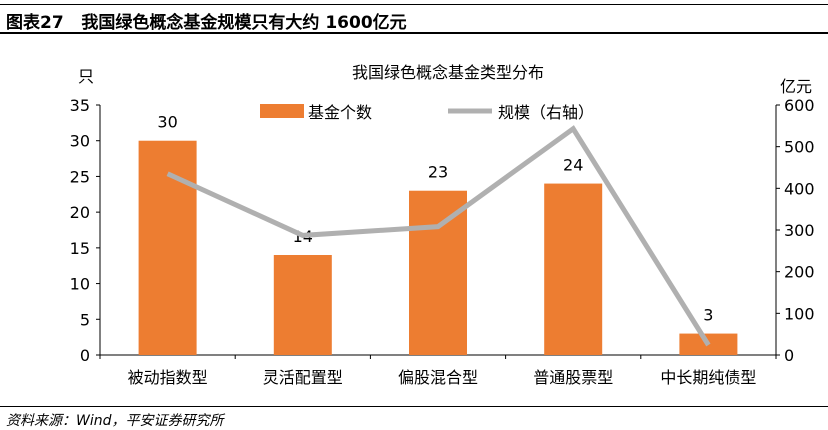 The width and height of the screenshot is (828, 430). I want to click on bar-data-label: 3, so click(708, 315).